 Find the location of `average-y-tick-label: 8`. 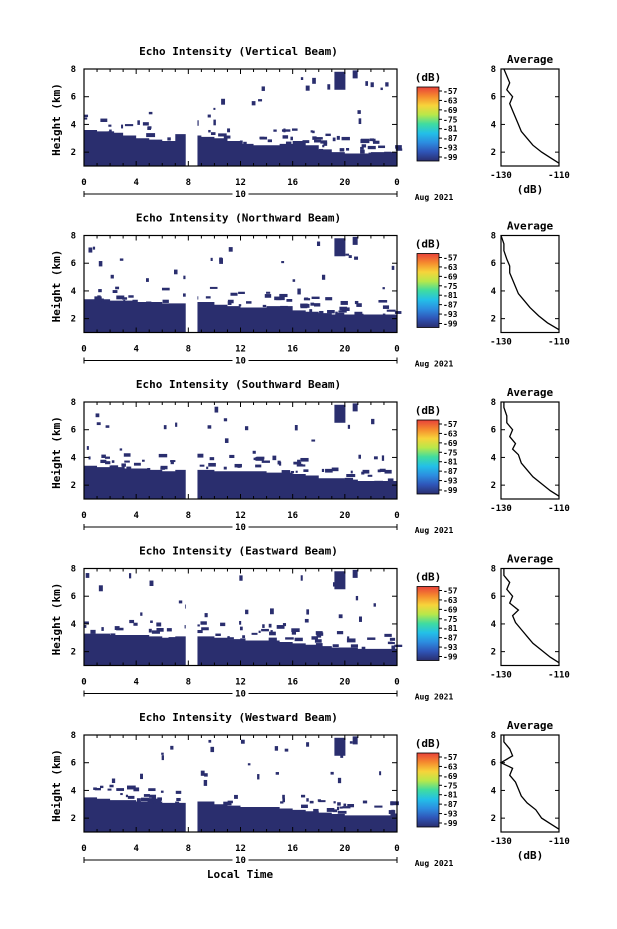

average-y-tick-label: 8 is located at coordinates (493, 736).